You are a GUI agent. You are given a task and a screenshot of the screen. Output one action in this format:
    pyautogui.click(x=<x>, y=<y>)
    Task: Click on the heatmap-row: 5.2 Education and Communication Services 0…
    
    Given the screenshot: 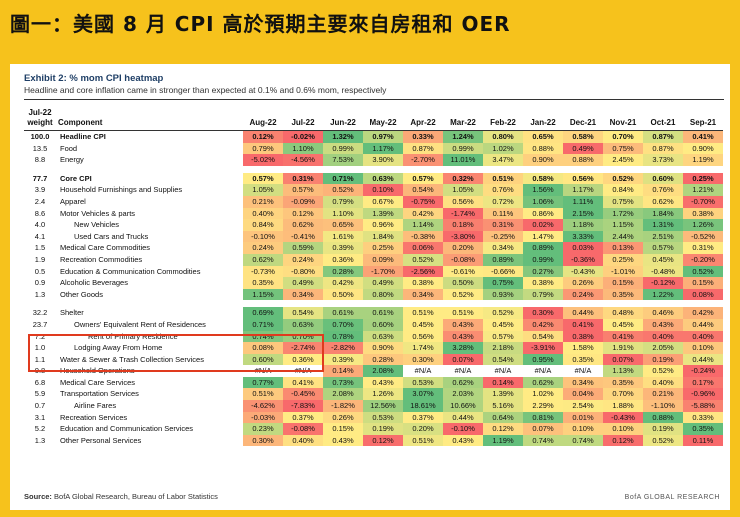 What is the action you would take?
    pyautogui.click(x=373, y=429)
    